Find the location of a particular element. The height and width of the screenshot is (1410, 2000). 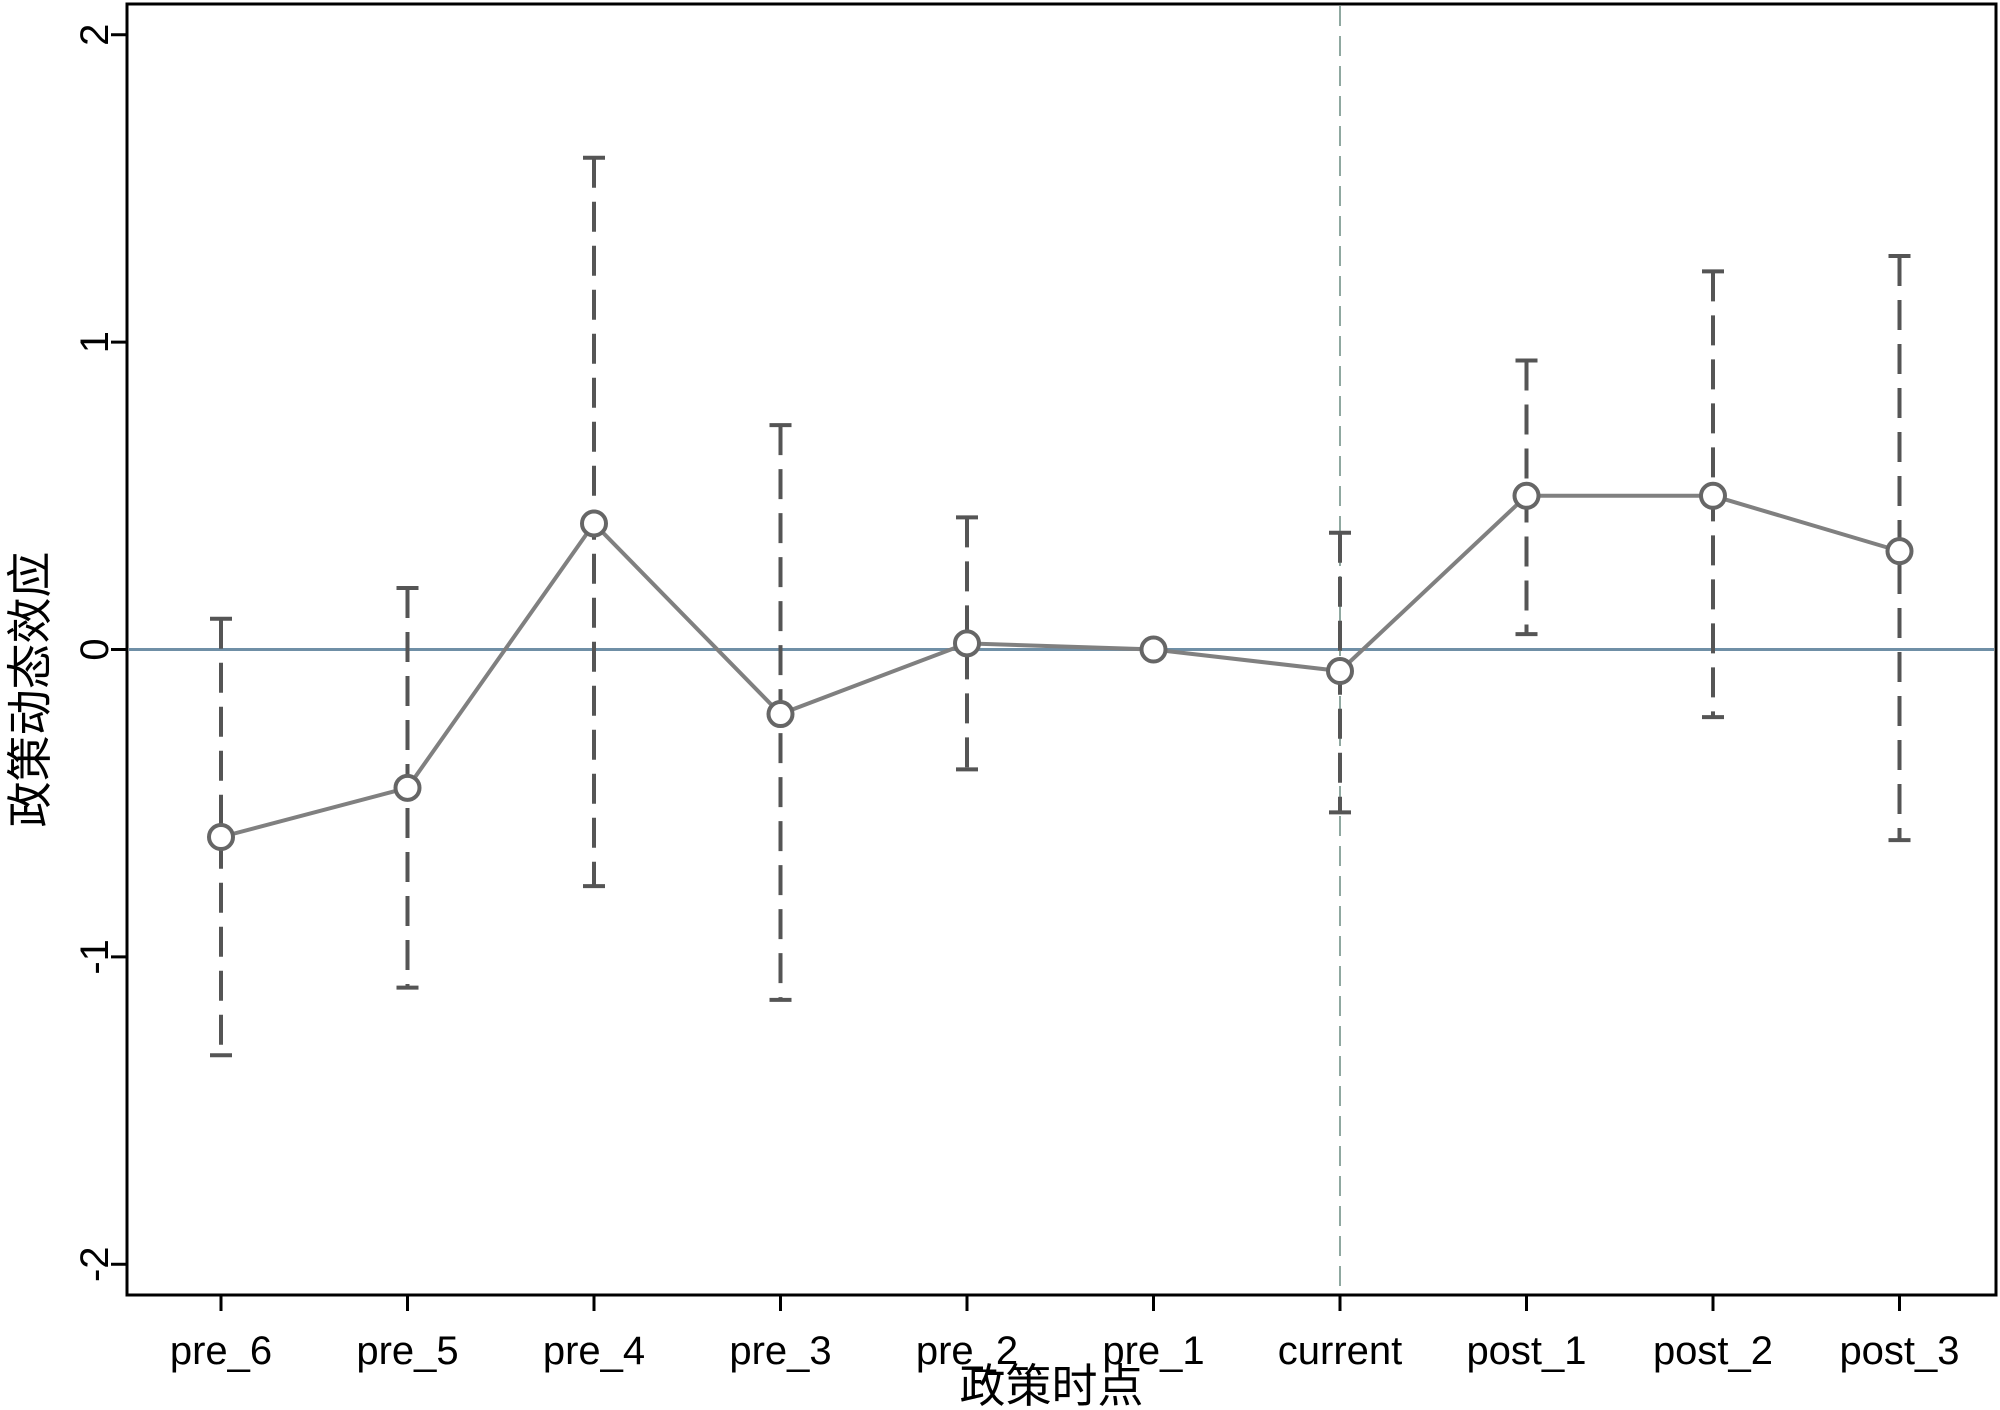

x-tick-label: pre_3 is located at coordinates (780, 1351).